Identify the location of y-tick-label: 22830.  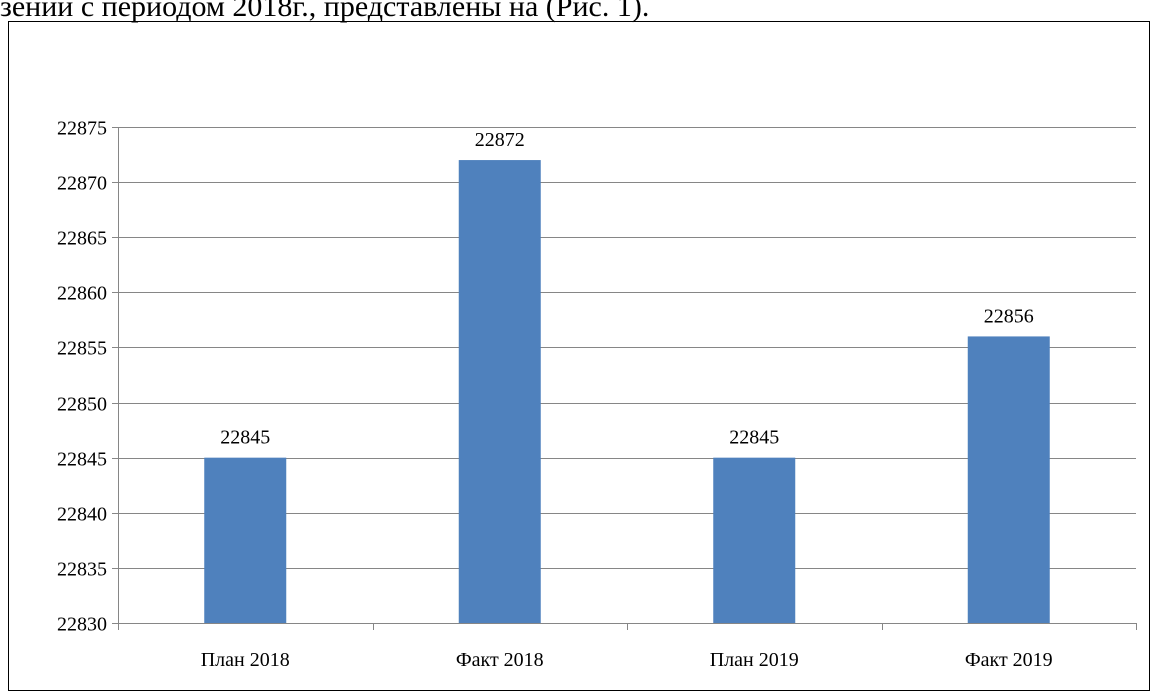
(82, 625).